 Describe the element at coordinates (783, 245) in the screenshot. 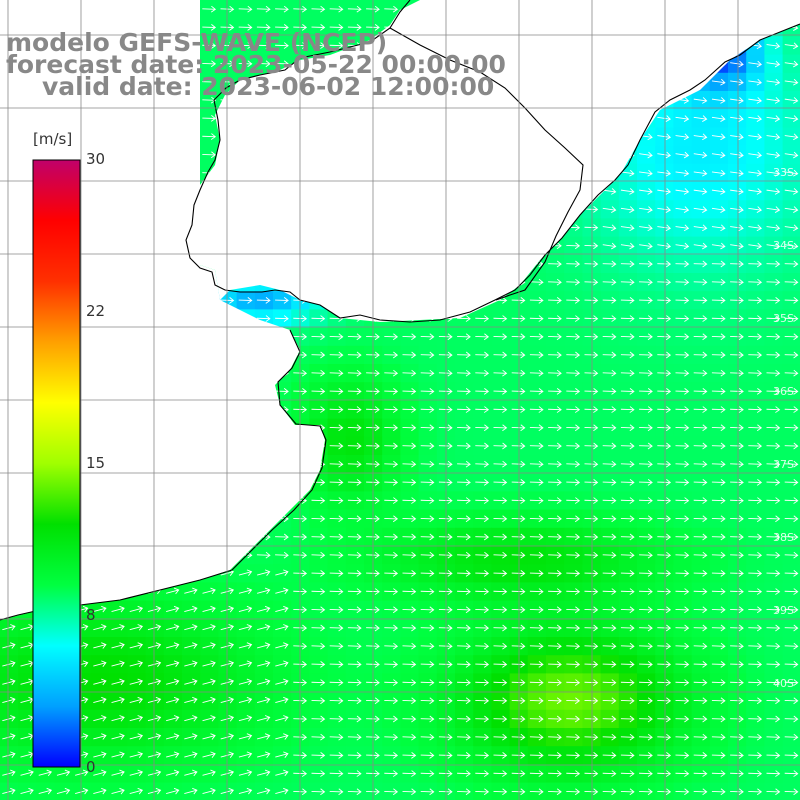

I see `lat-label: 34S` at that location.